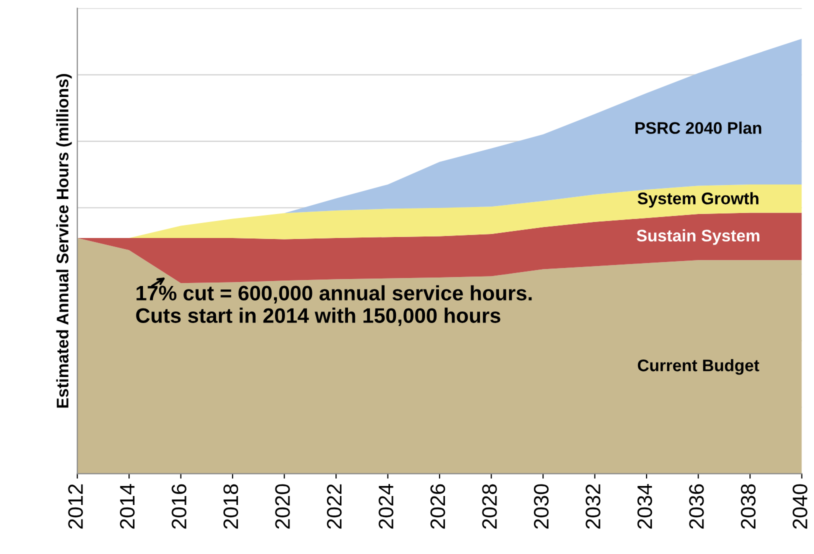  Describe the element at coordinates (593, 506) in the screenshot. I see `x-tick-label: 2032` at that location.